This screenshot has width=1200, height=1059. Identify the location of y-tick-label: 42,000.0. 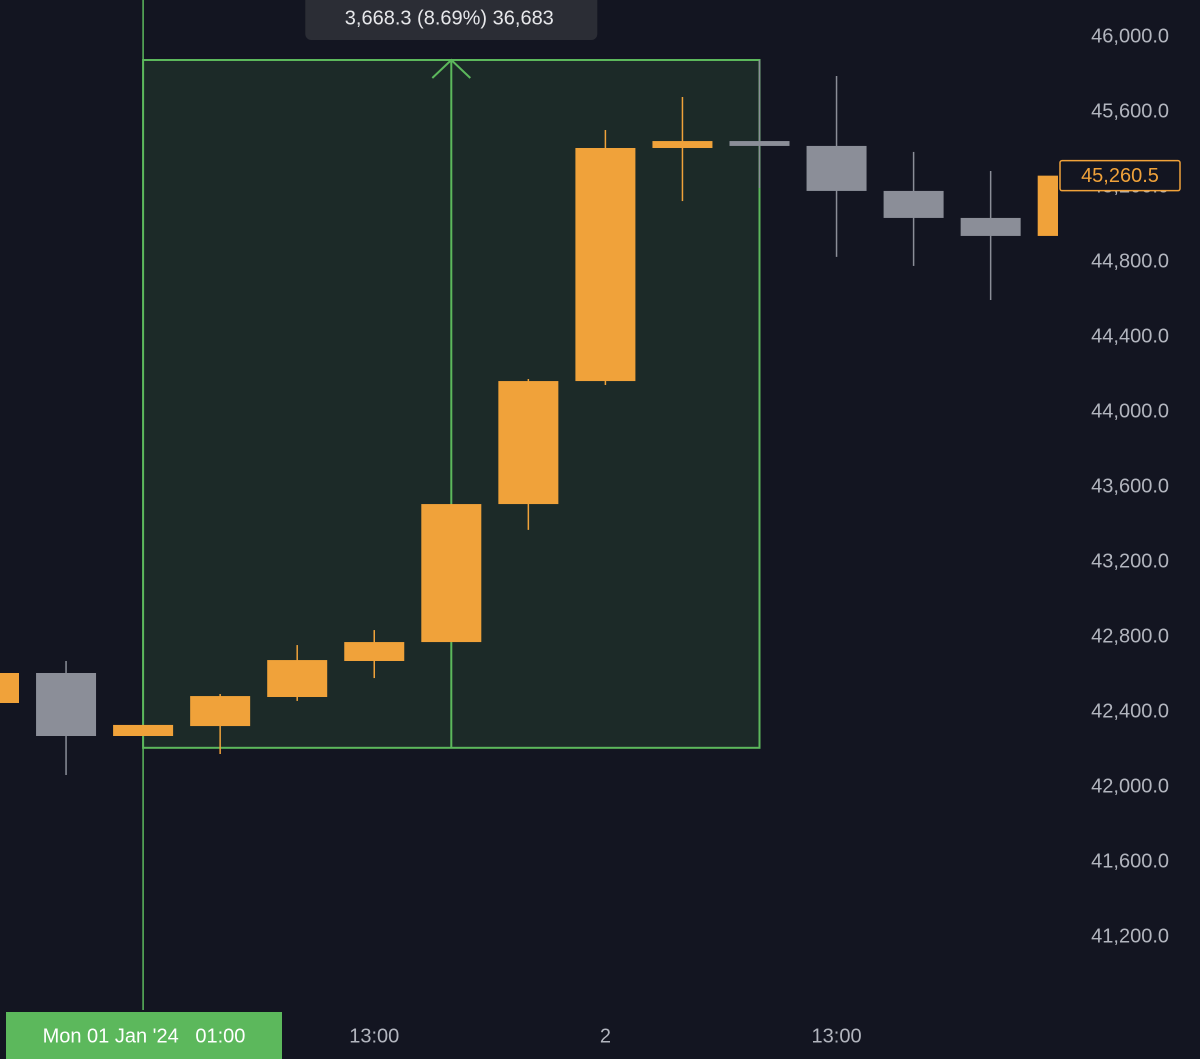
(1130, 786).